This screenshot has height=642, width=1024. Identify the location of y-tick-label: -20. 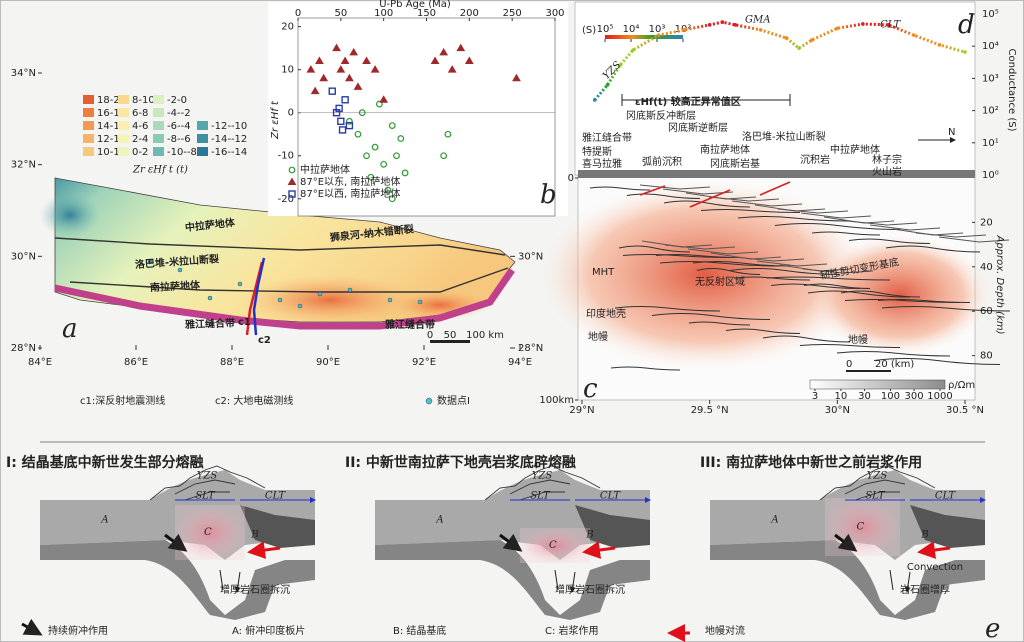
(286, 199).